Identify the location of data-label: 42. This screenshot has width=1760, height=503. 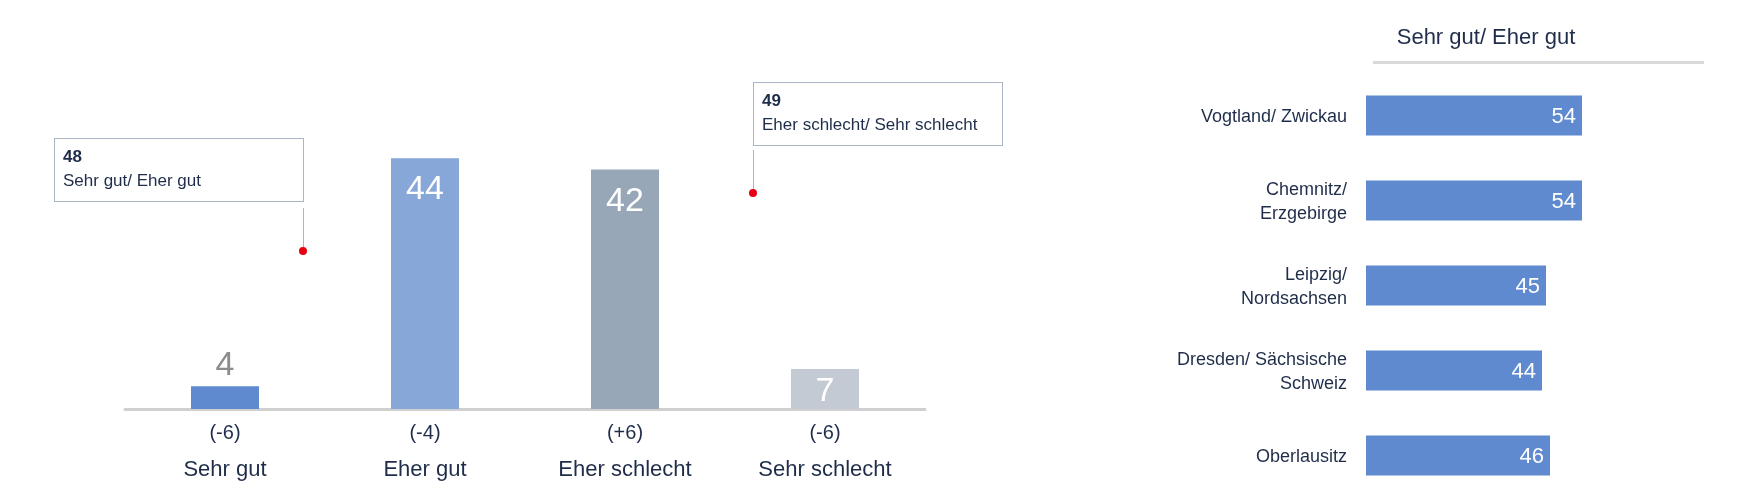
(625, 198).